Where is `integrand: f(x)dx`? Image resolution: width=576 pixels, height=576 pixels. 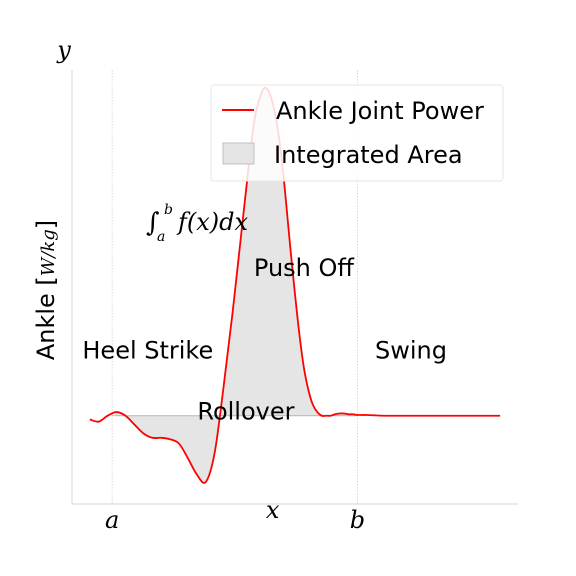 integrand: f(x)dx is located at coordinates (212, 222).